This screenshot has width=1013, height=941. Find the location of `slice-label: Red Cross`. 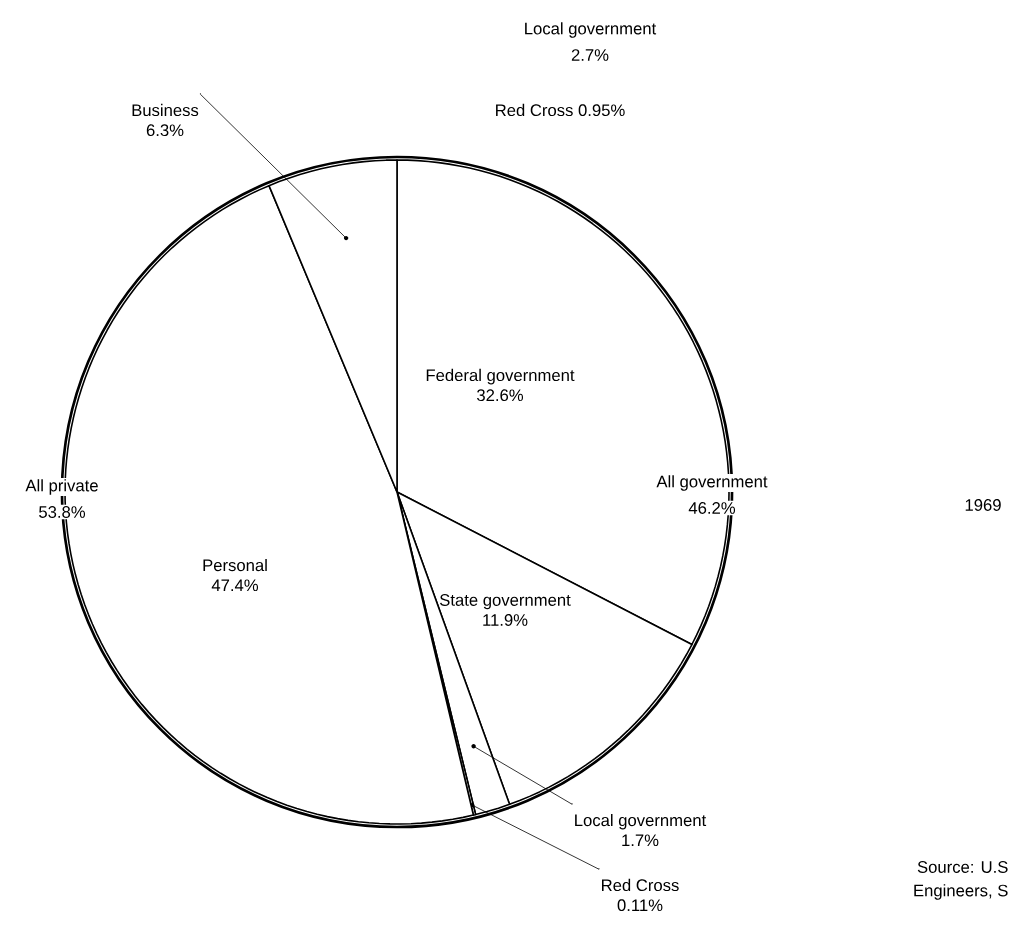

slice-label: Red Cross is located at coordinates (640, 885).